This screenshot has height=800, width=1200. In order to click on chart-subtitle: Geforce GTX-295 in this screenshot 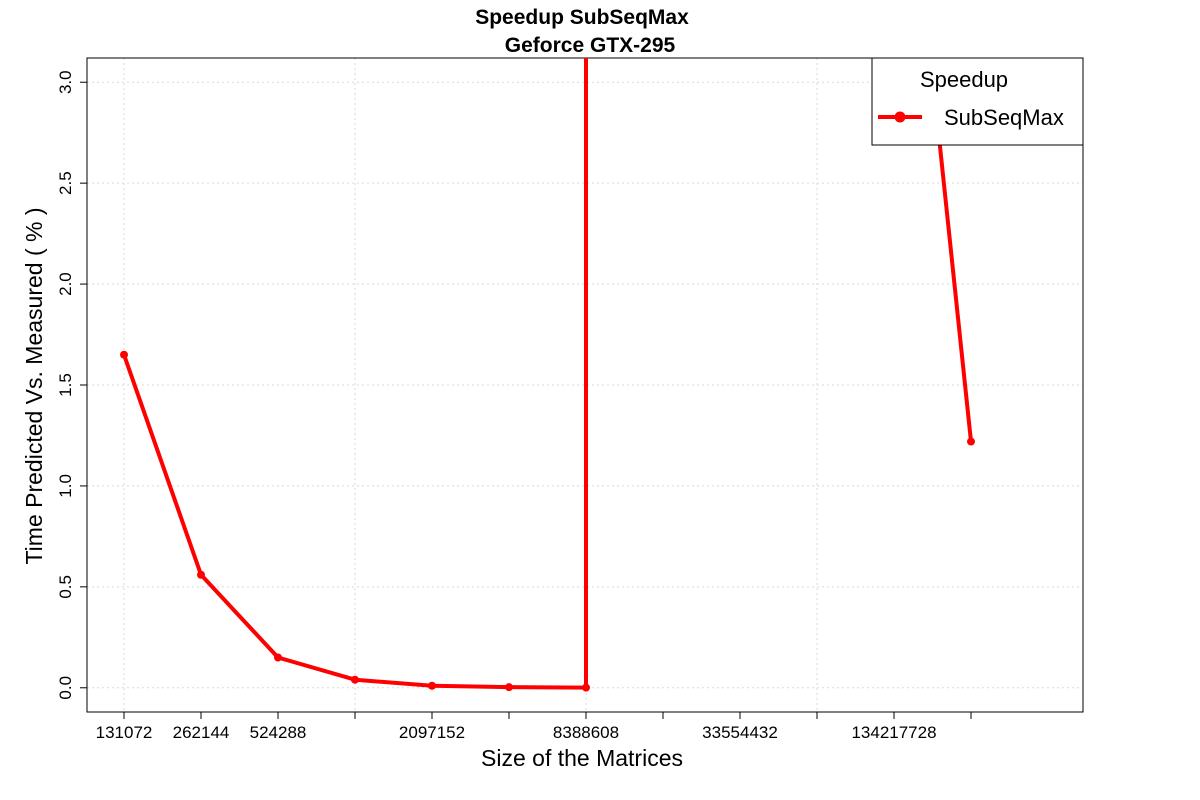, I will do `click(590, 45)`.